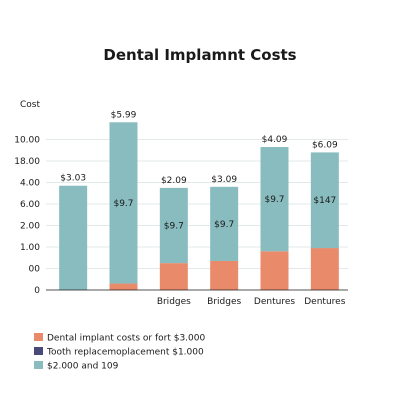 Image resolution: width=400 pixels, height=400 pixels. Describe the element at coordinates (27, 141) in the screenshot. I see `y-tick-label: 10.00` at that location.